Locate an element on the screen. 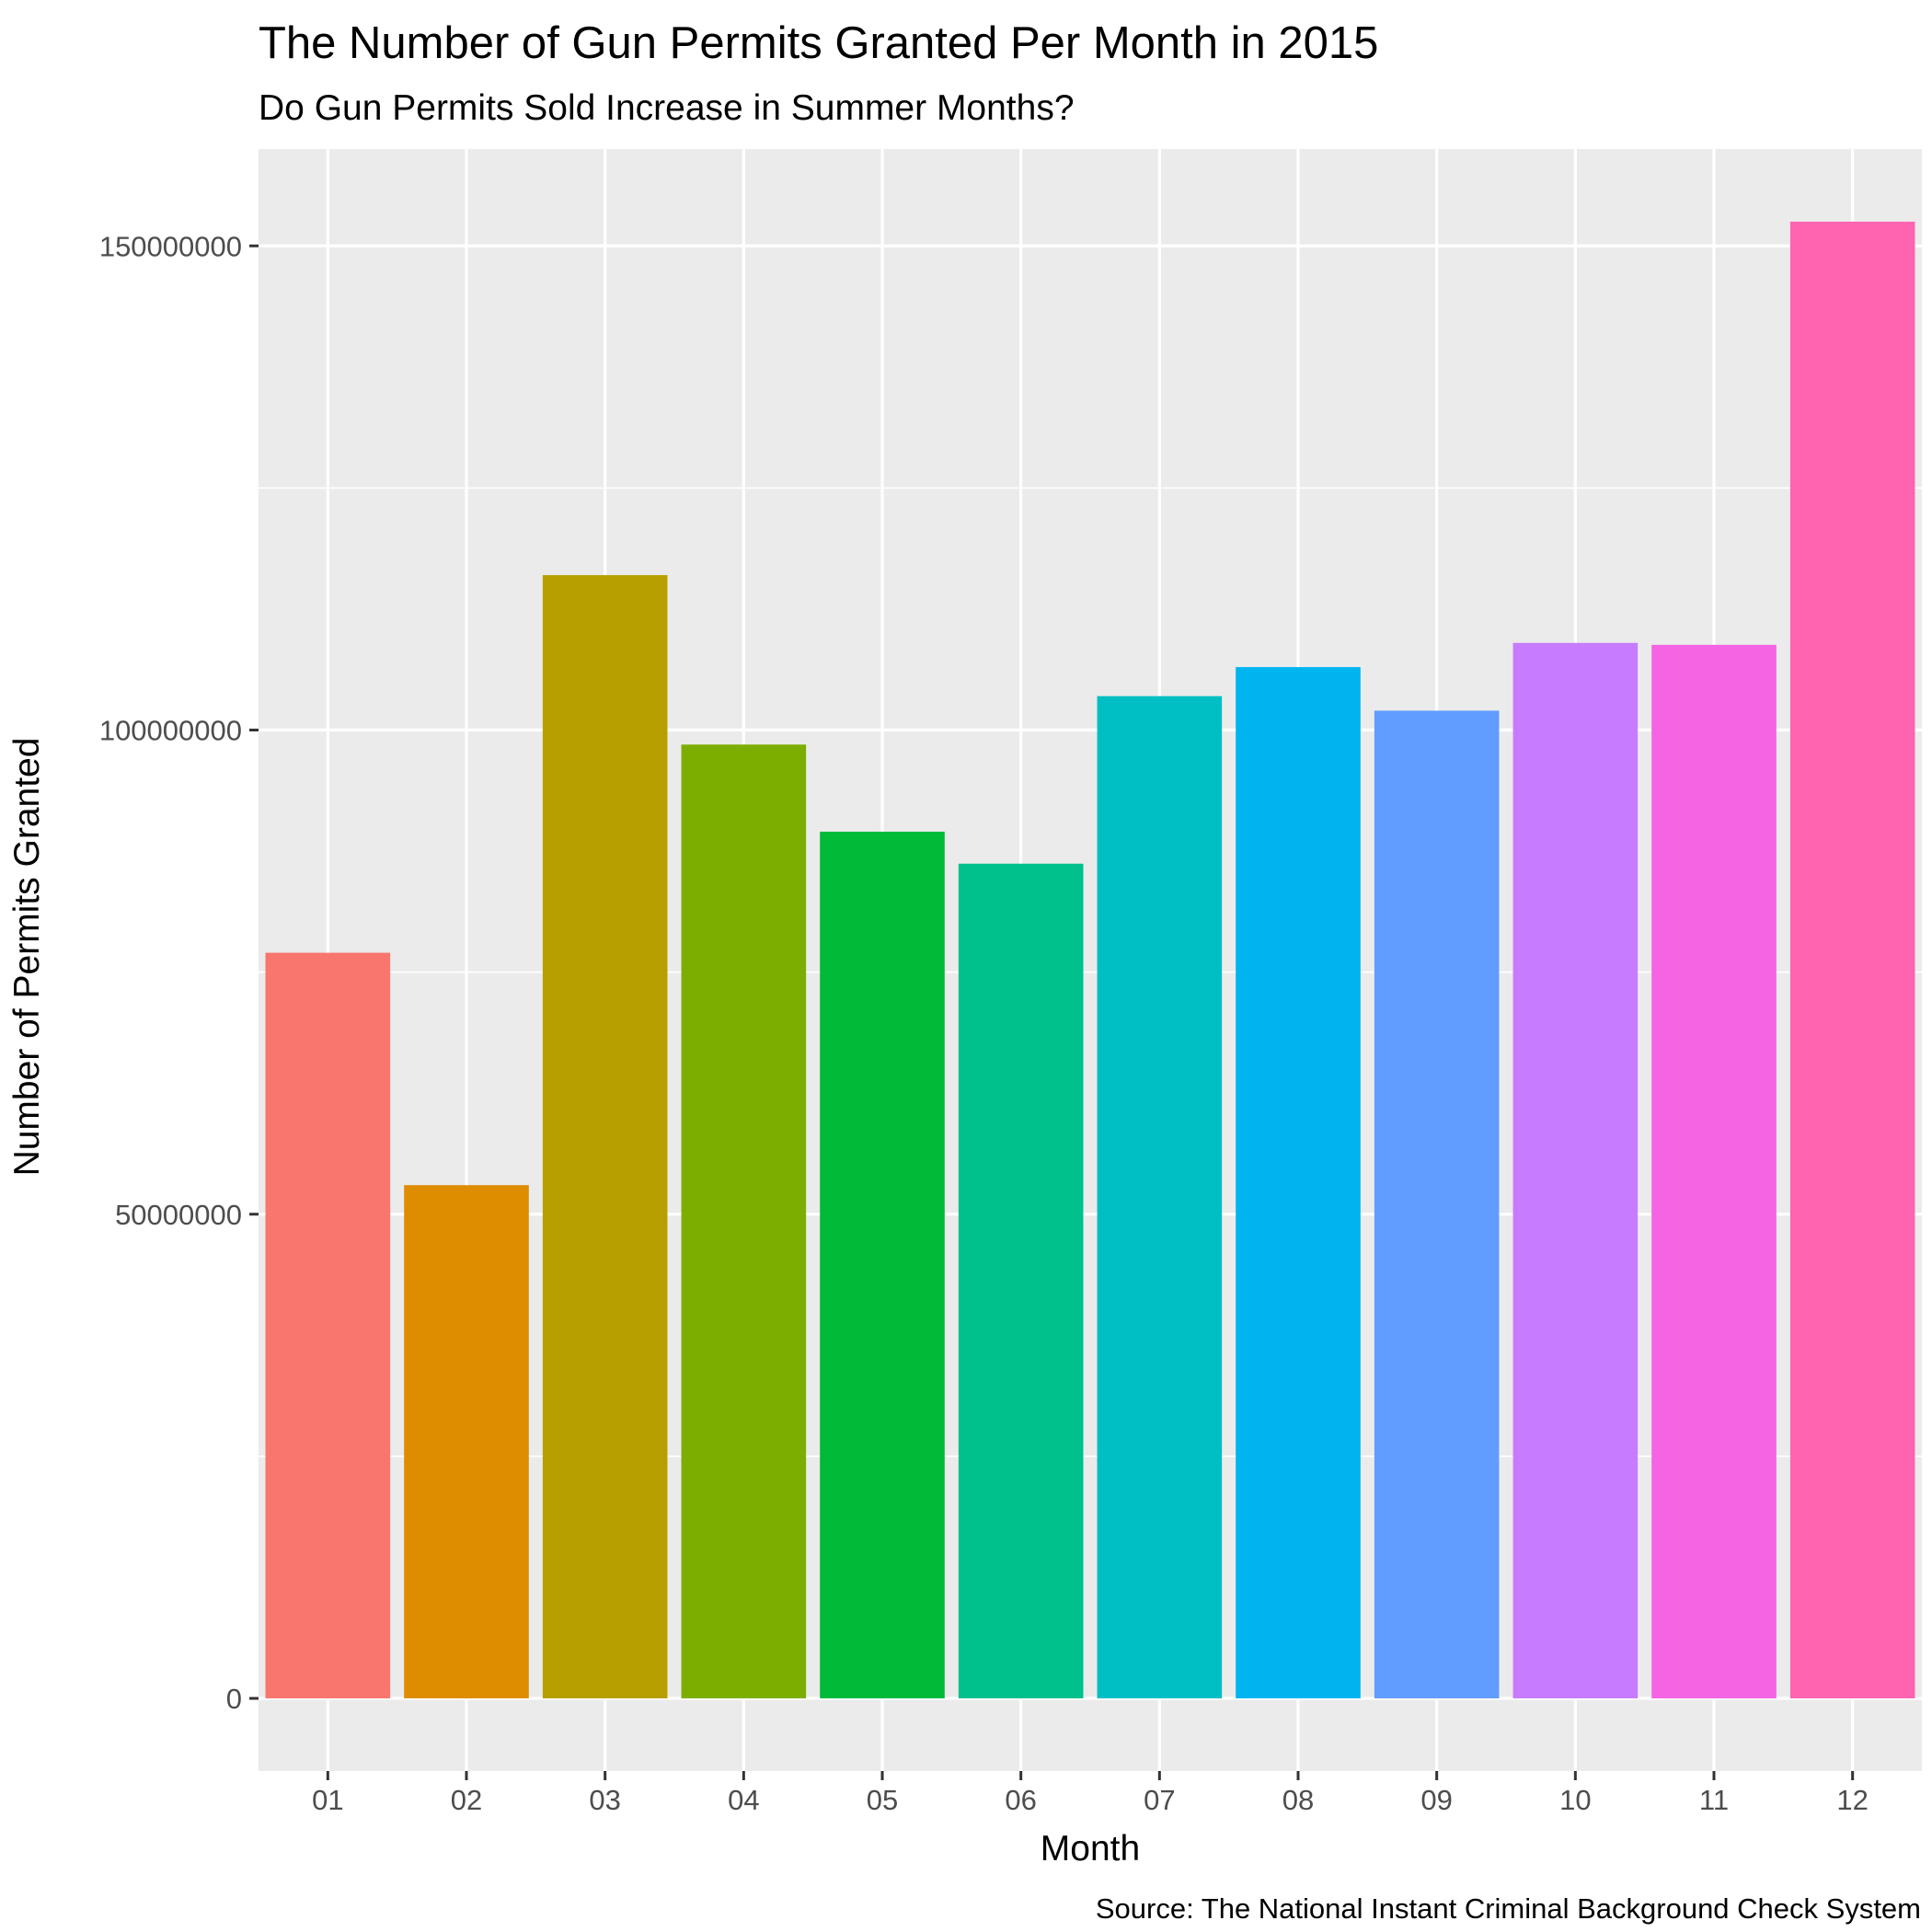 This screenshot has width=1932, height=1932. y-axis-title: Number of Permits Granted is located at coordinates (27, 957).